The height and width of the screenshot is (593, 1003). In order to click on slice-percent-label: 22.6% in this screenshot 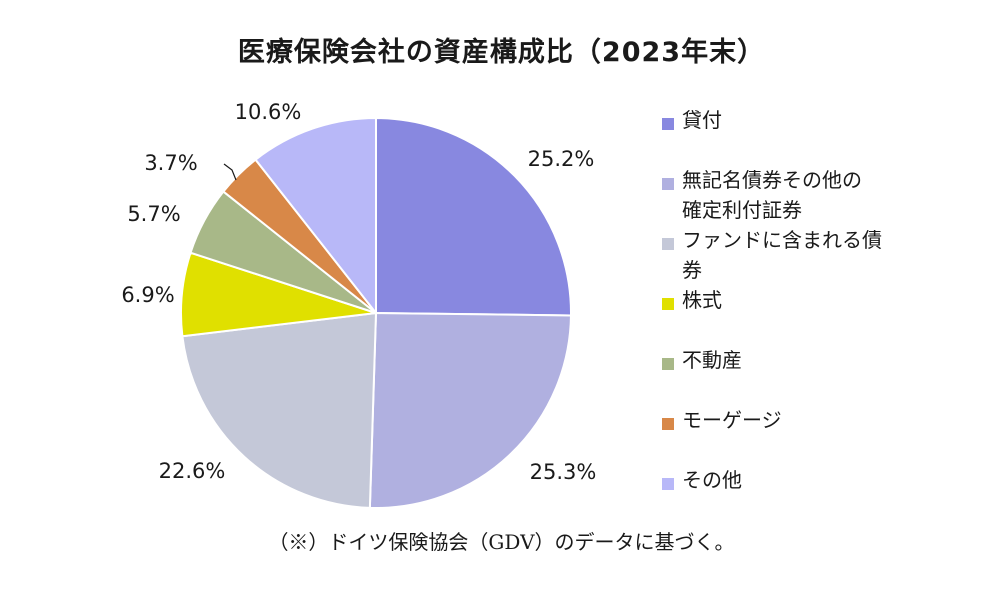, I will do `click(192, 471)`.